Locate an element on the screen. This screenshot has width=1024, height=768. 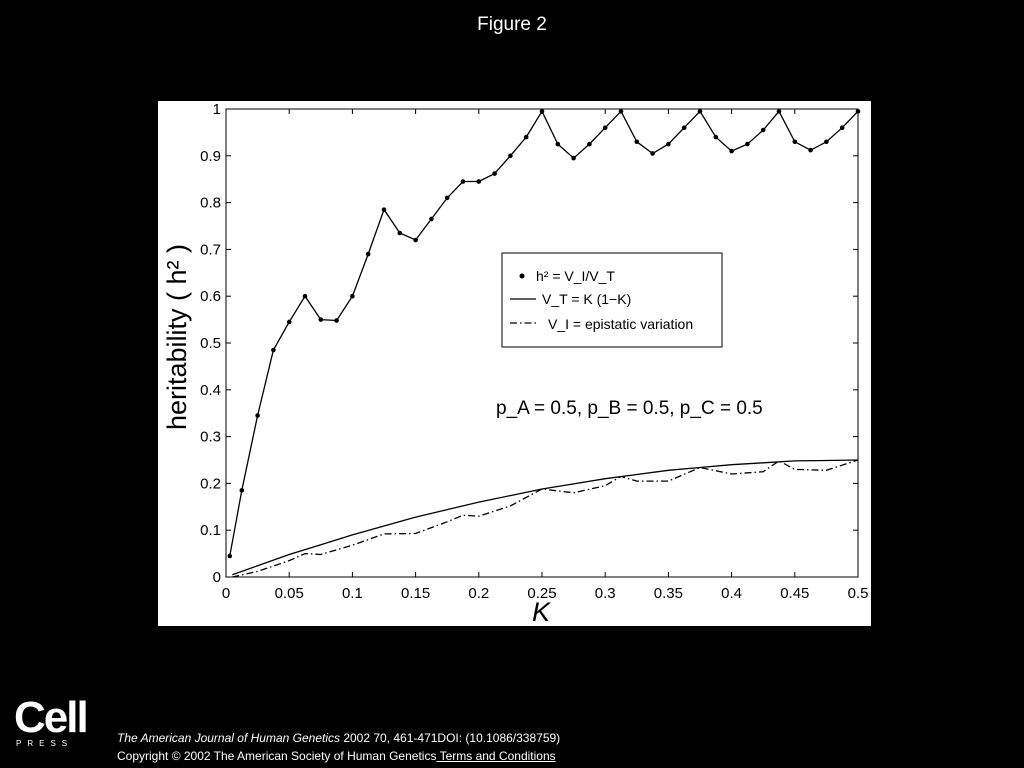
legend-box is located at coordinates (612, 300).